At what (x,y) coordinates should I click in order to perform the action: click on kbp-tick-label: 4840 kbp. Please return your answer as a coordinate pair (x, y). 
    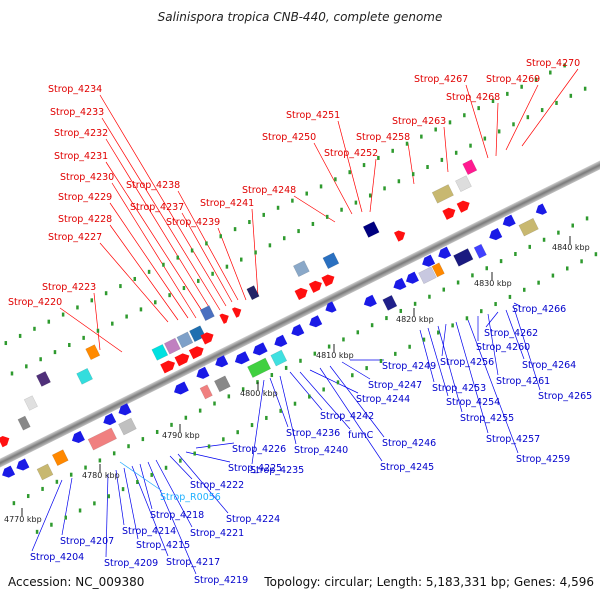
    Looking at the image, I should click on (571, 247).